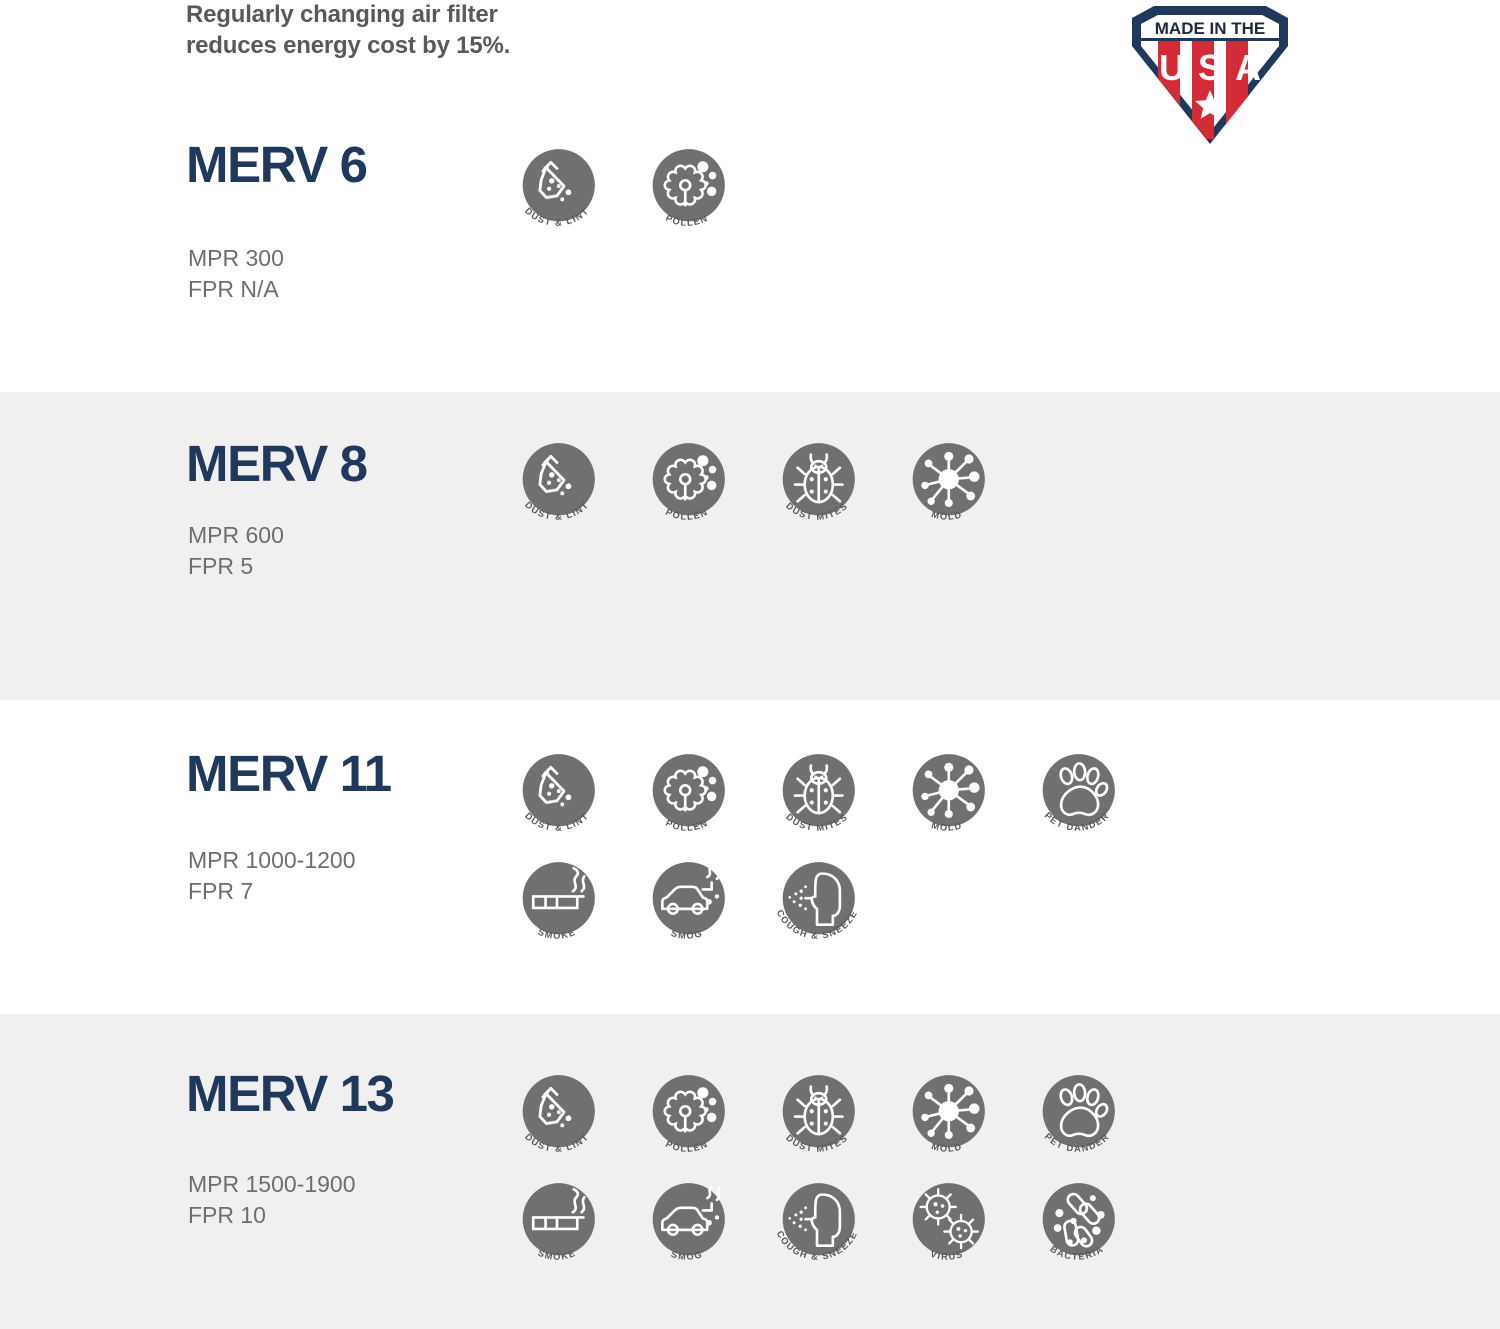 The height and width of the screenshot is (1329, 1500). I want to click on mpr-value: MPR 600, so click(236, 535).